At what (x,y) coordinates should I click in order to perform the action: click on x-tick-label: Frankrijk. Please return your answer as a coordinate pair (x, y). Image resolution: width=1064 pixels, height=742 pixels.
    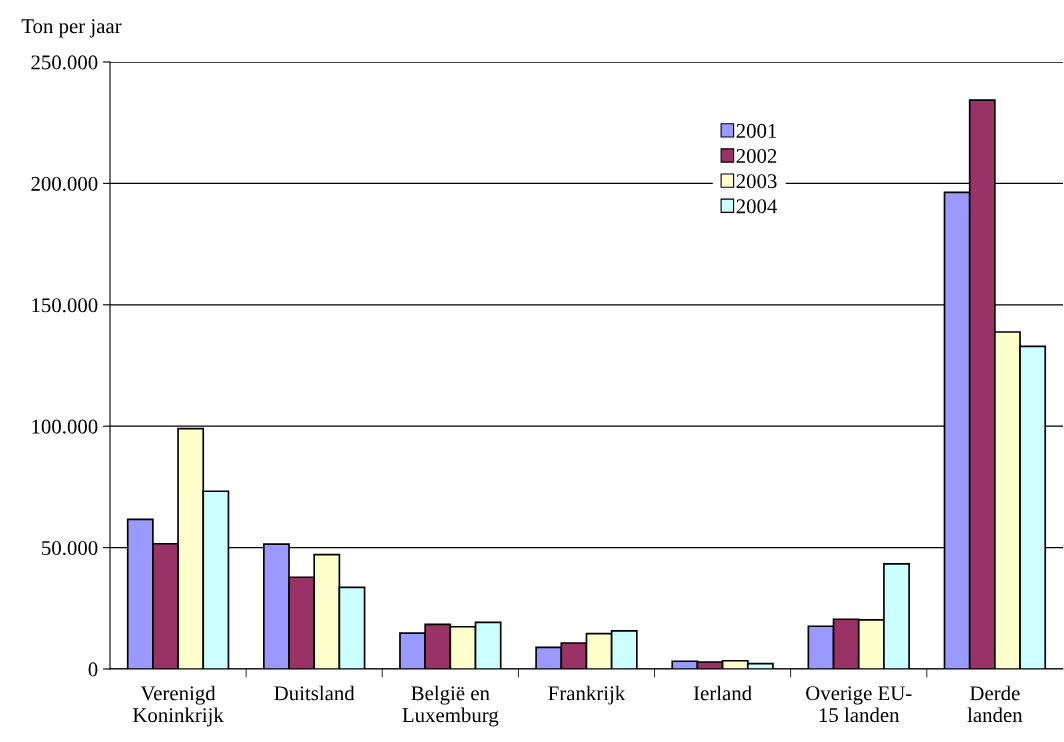
    Looking at the image, I should click on (587, 695).